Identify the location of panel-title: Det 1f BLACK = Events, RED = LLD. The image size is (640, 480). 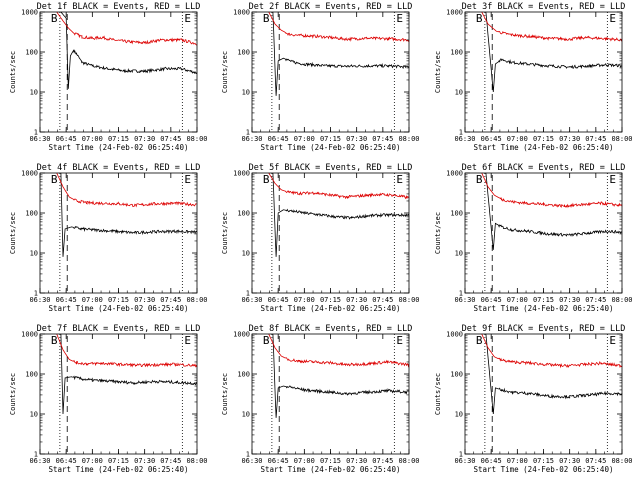
(119, 7).